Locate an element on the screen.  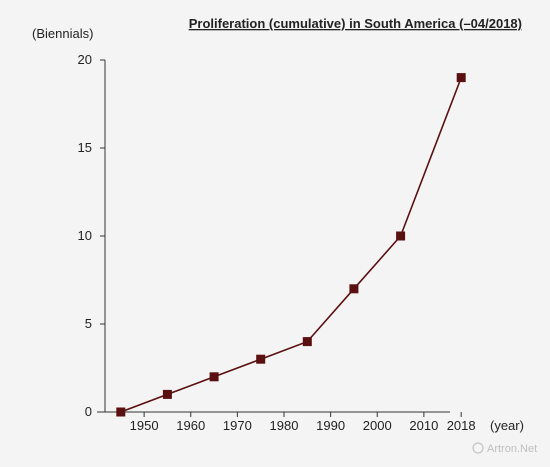
data-point-1955 is located at coordinates (167, 394).